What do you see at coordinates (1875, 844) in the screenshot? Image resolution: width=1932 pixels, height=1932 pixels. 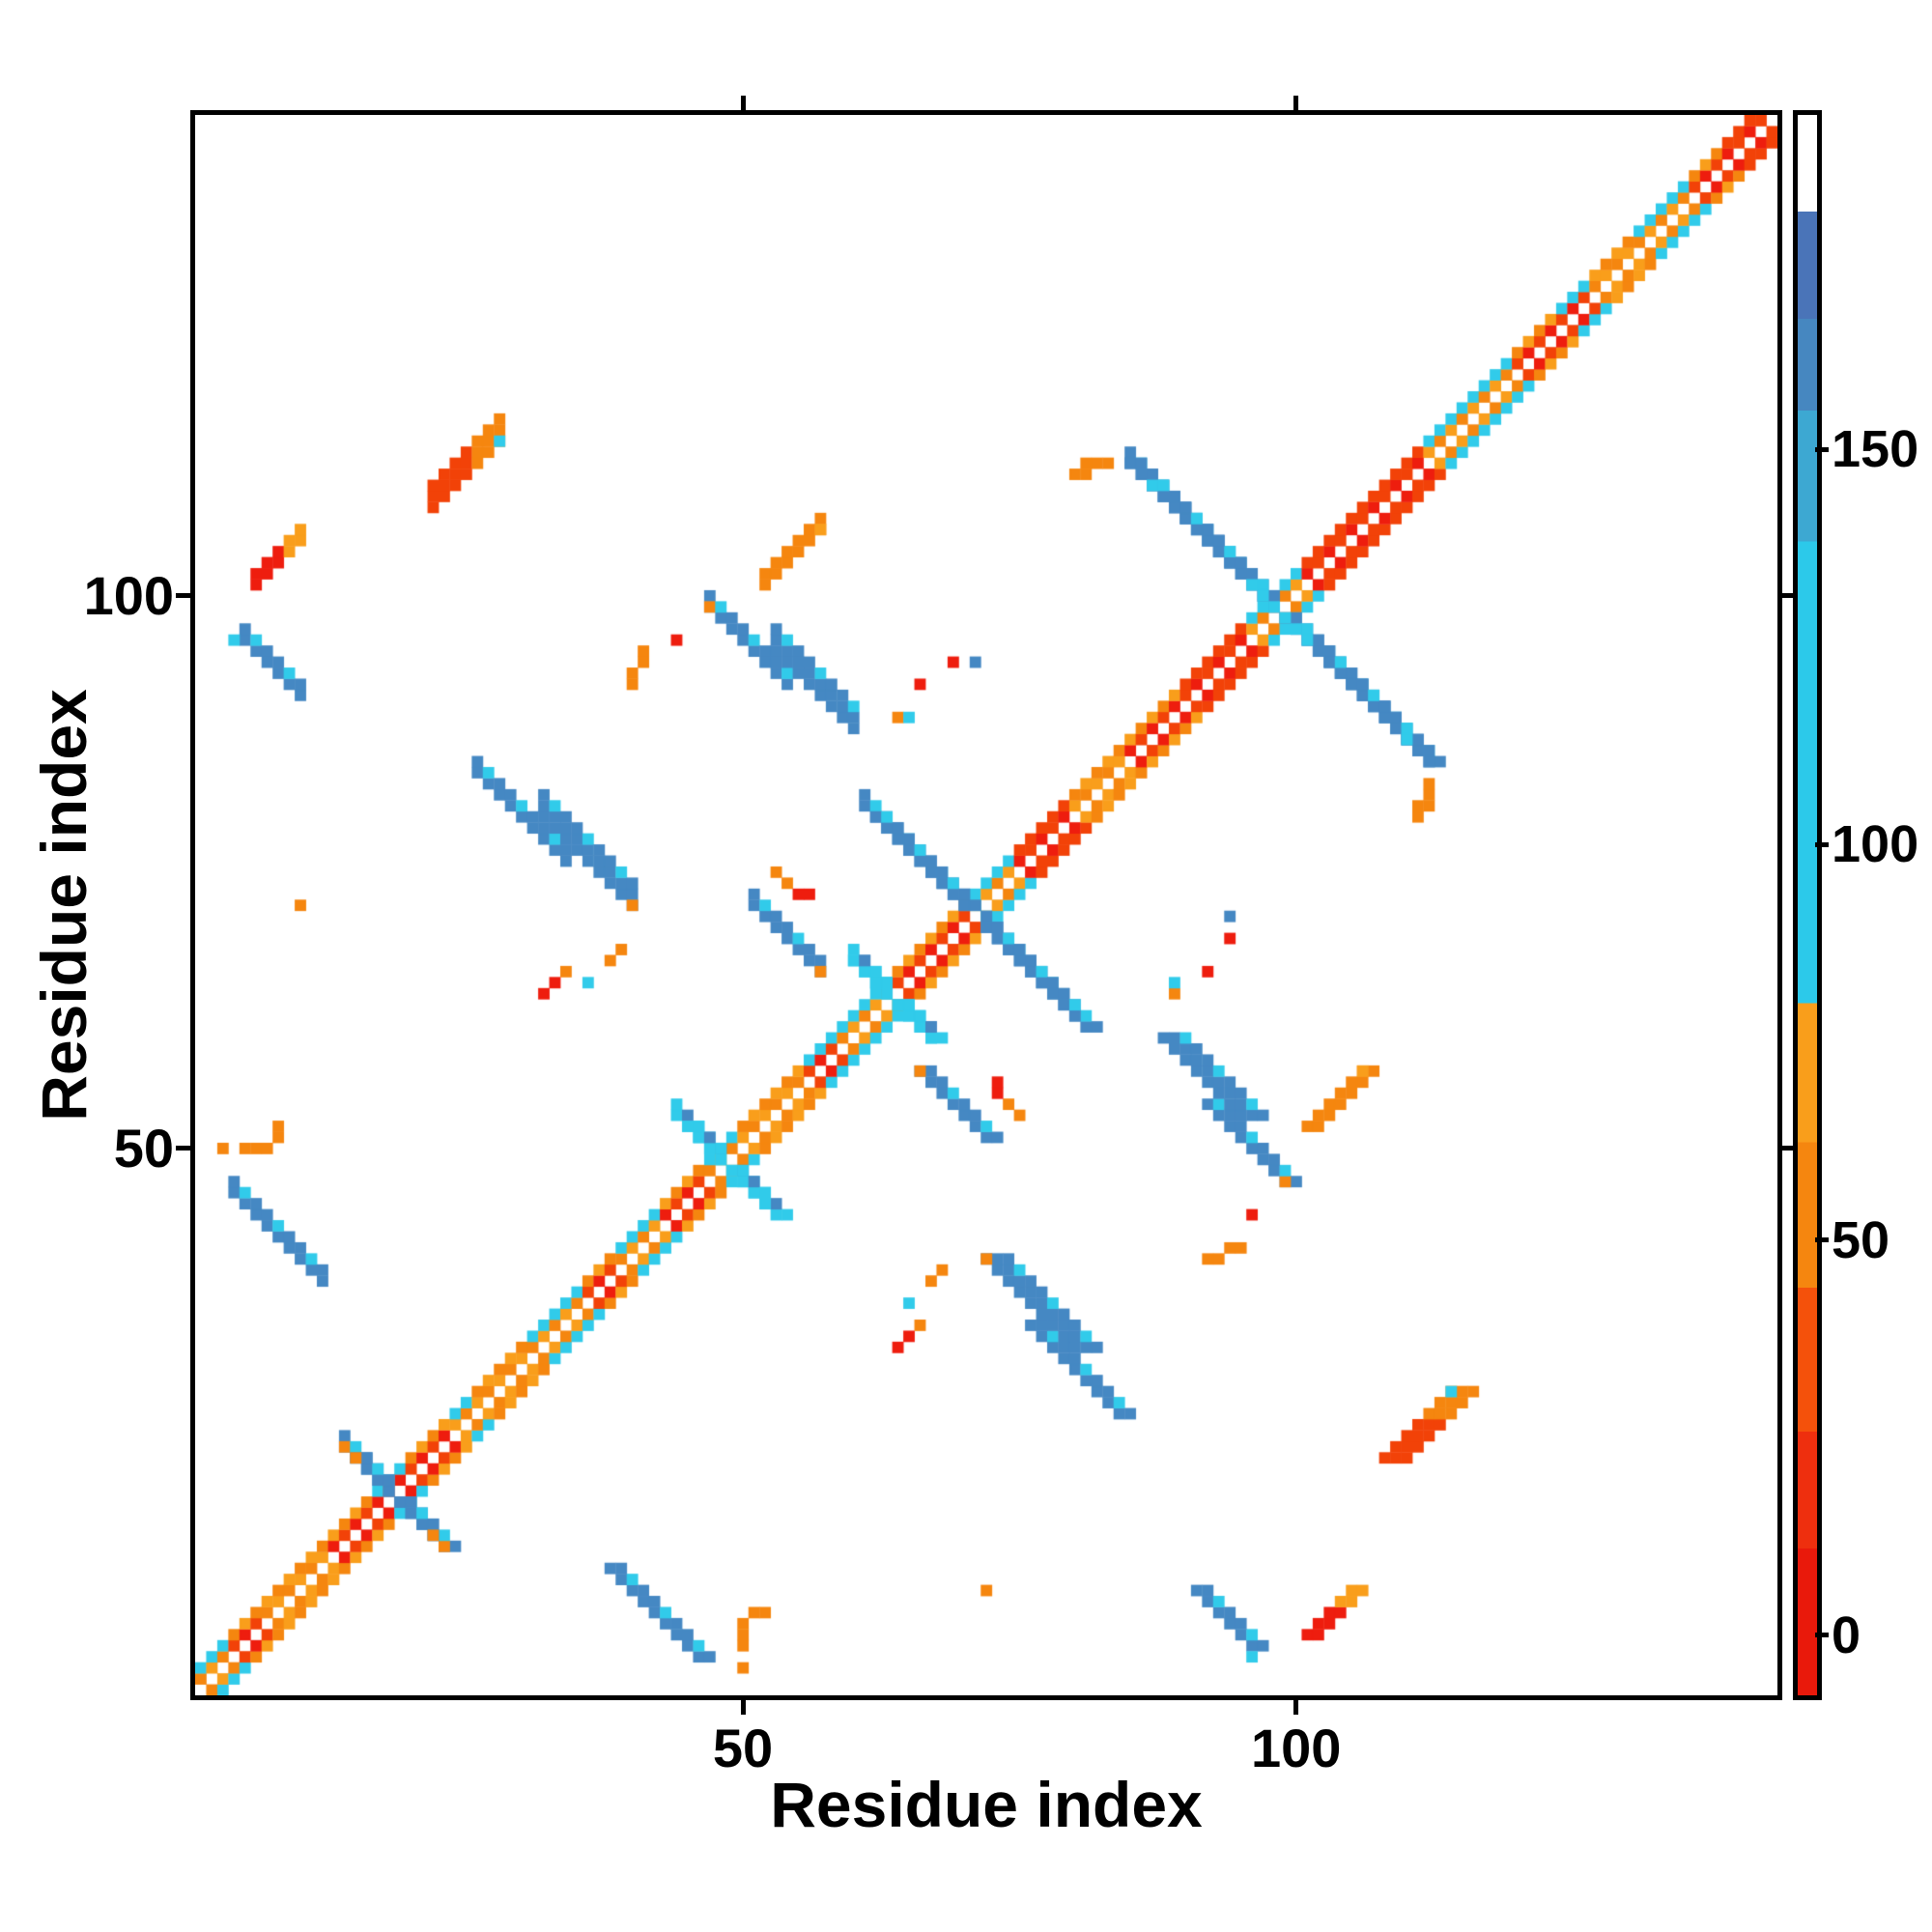 I see `colorbar-tick-label: 100` at bounding box center [1875, 844].